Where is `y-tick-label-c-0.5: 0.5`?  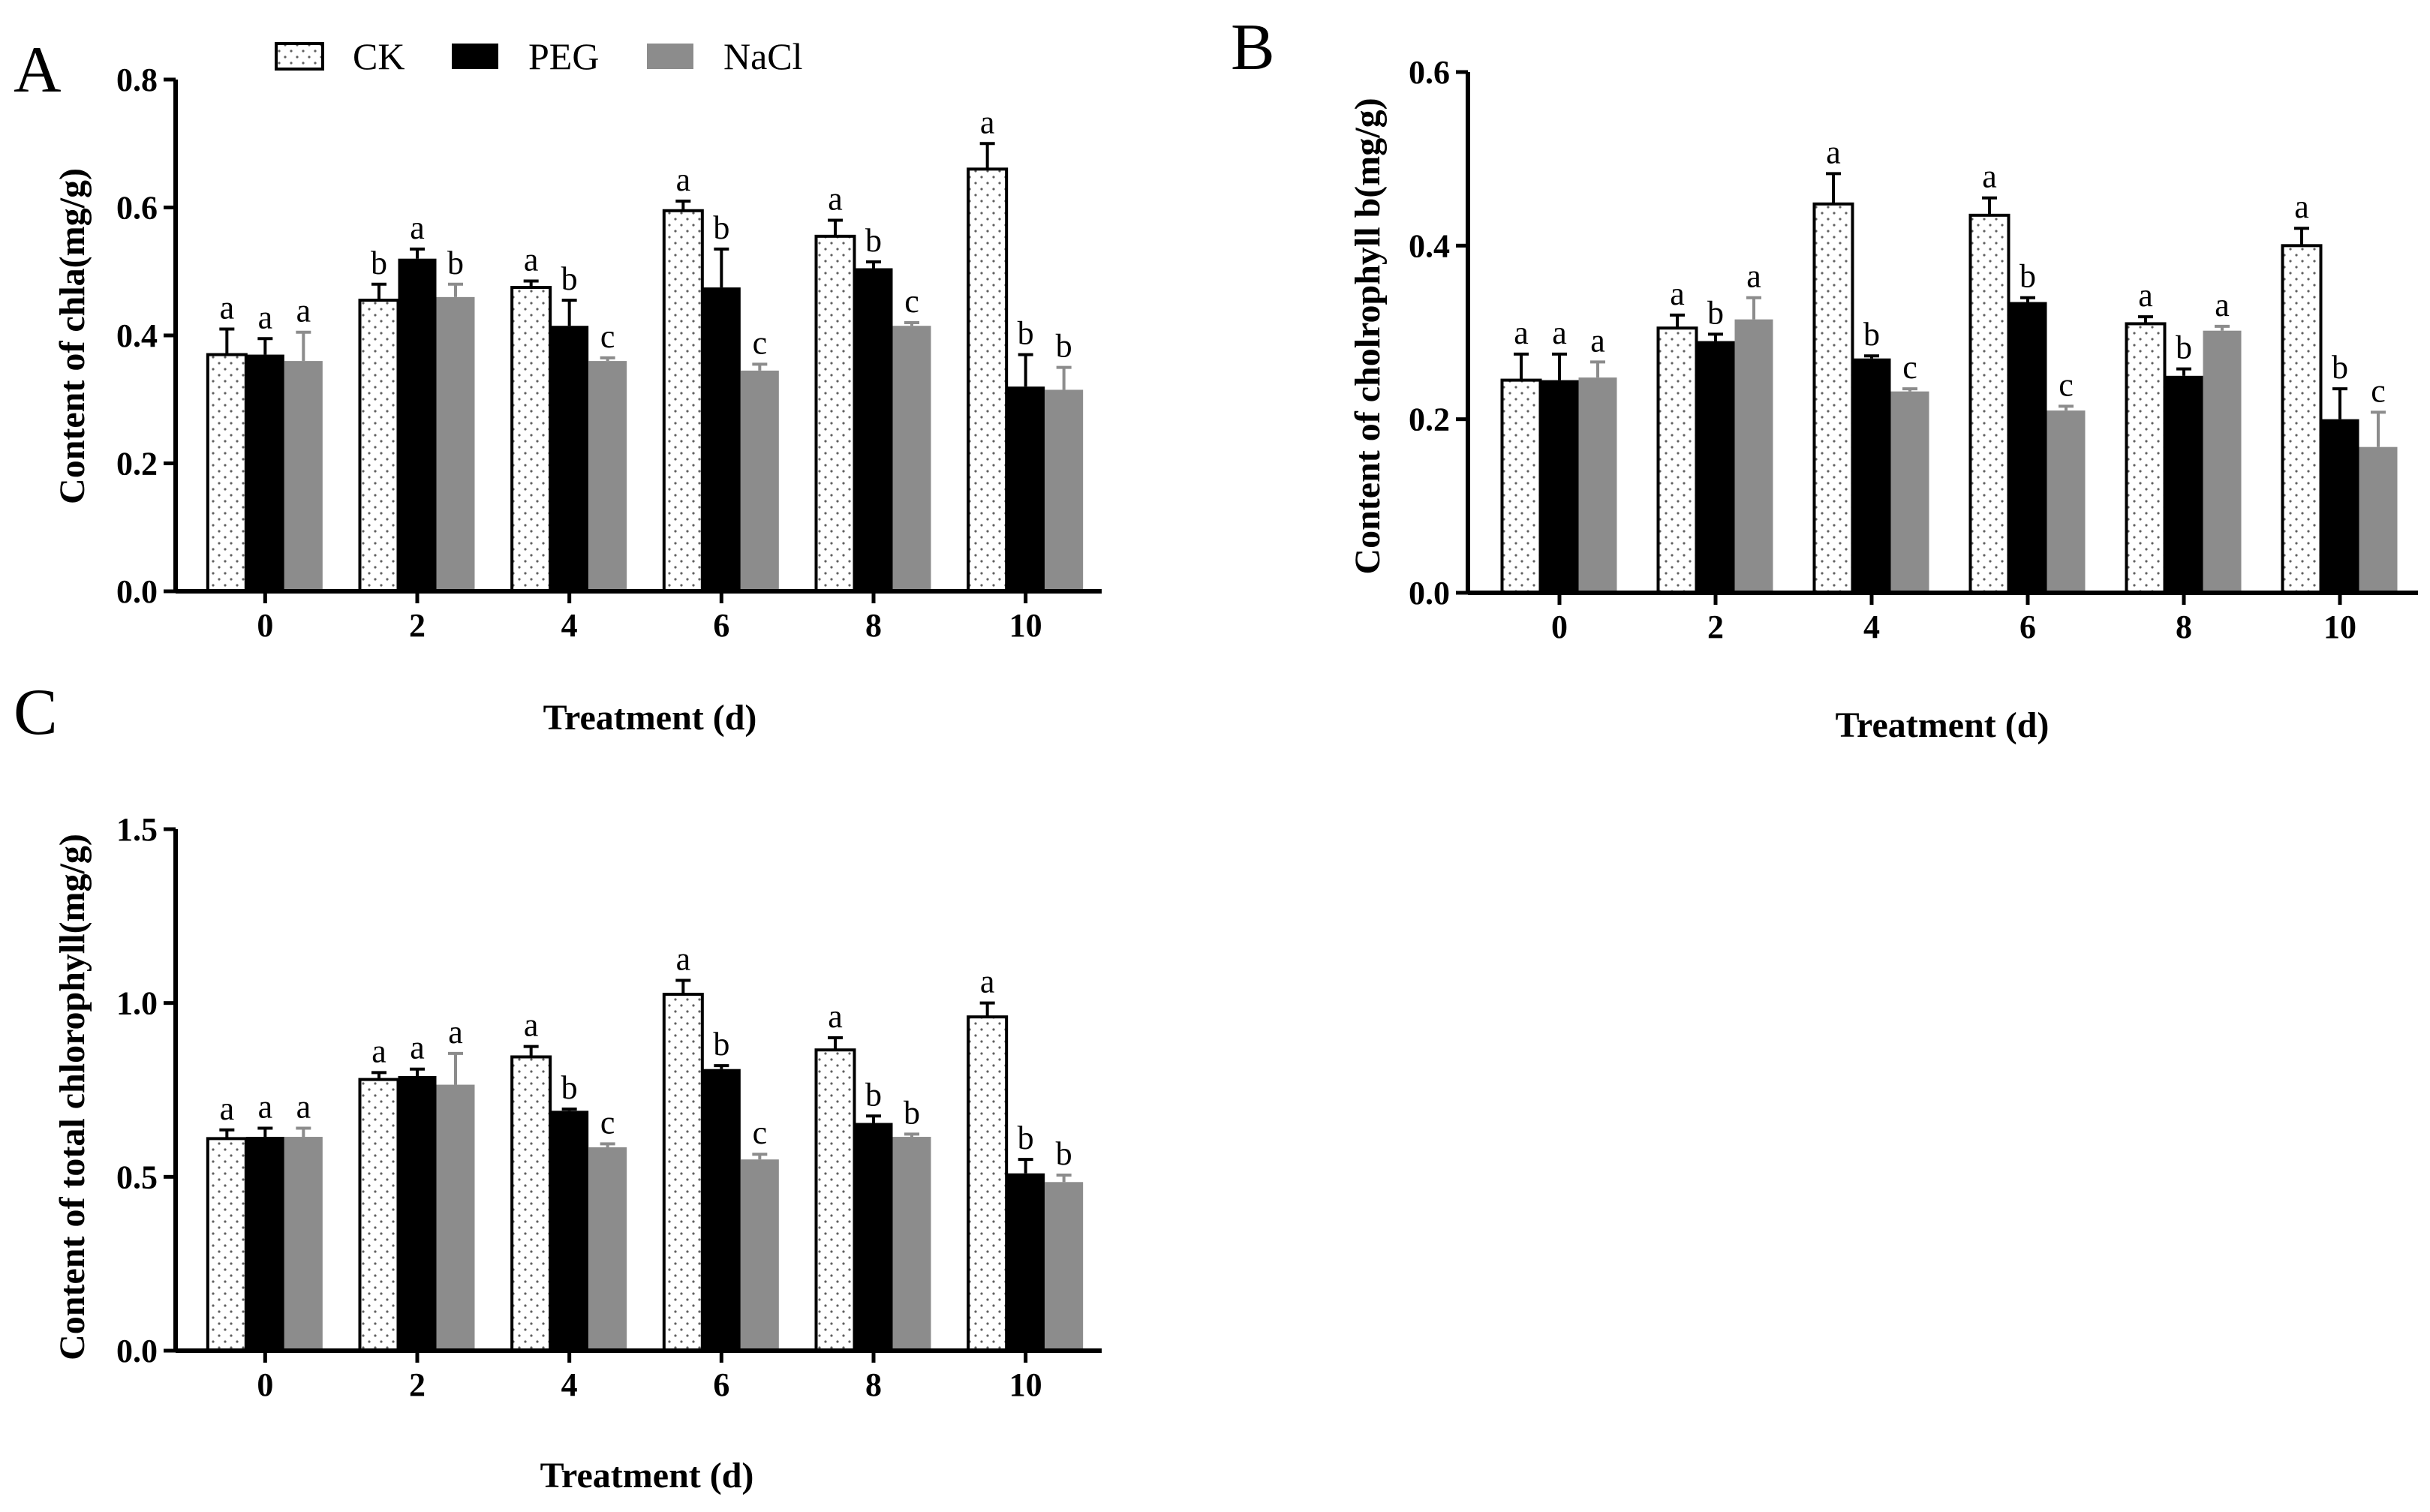 y-tick-label-c-0.5: 0.5 is located at coordinates (137, 1177).